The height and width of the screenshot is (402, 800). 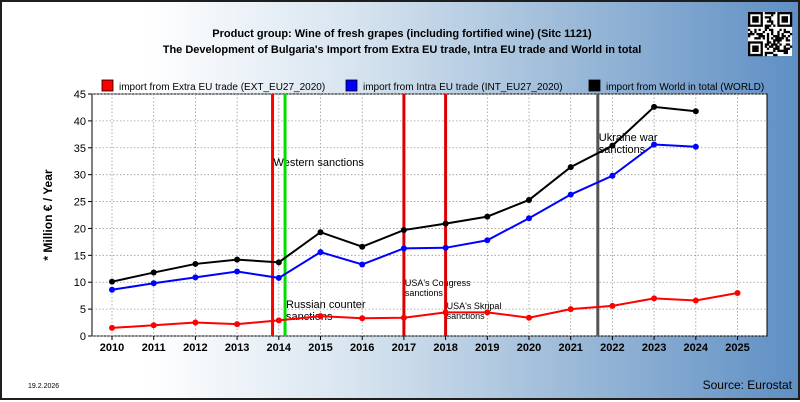 What do you see at coordinates (474, 306) in the screenshot?
I see `event-label-line: USA's Skripal` at bounding box center [474, 306].